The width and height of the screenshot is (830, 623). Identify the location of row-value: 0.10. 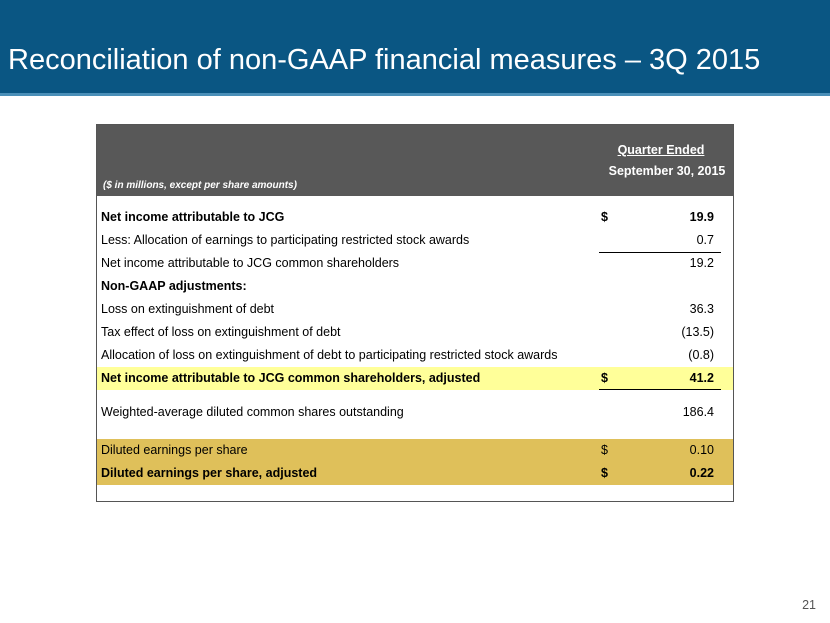
(701, 450).